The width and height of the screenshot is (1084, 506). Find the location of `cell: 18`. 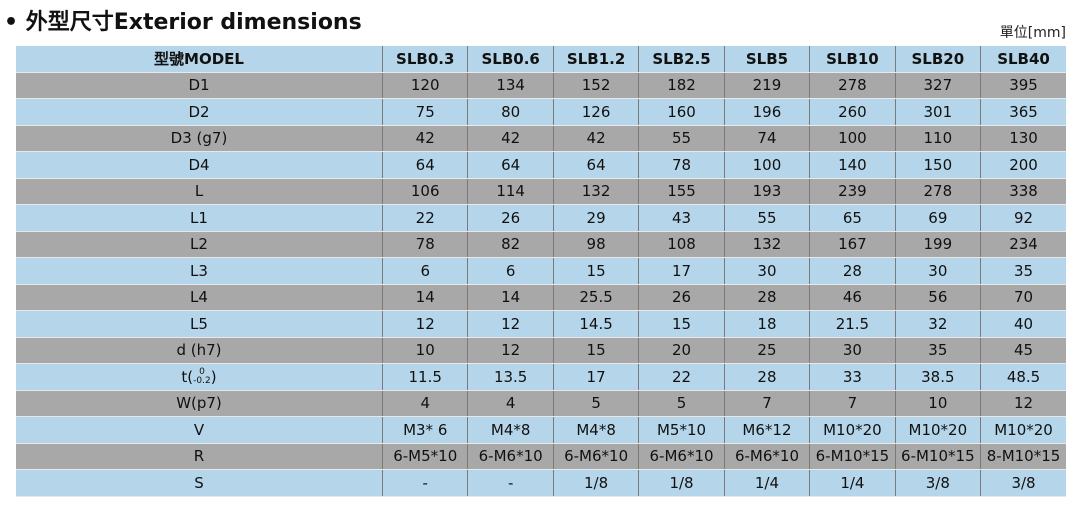

cell: 18 is located at coordinates (766, 324).